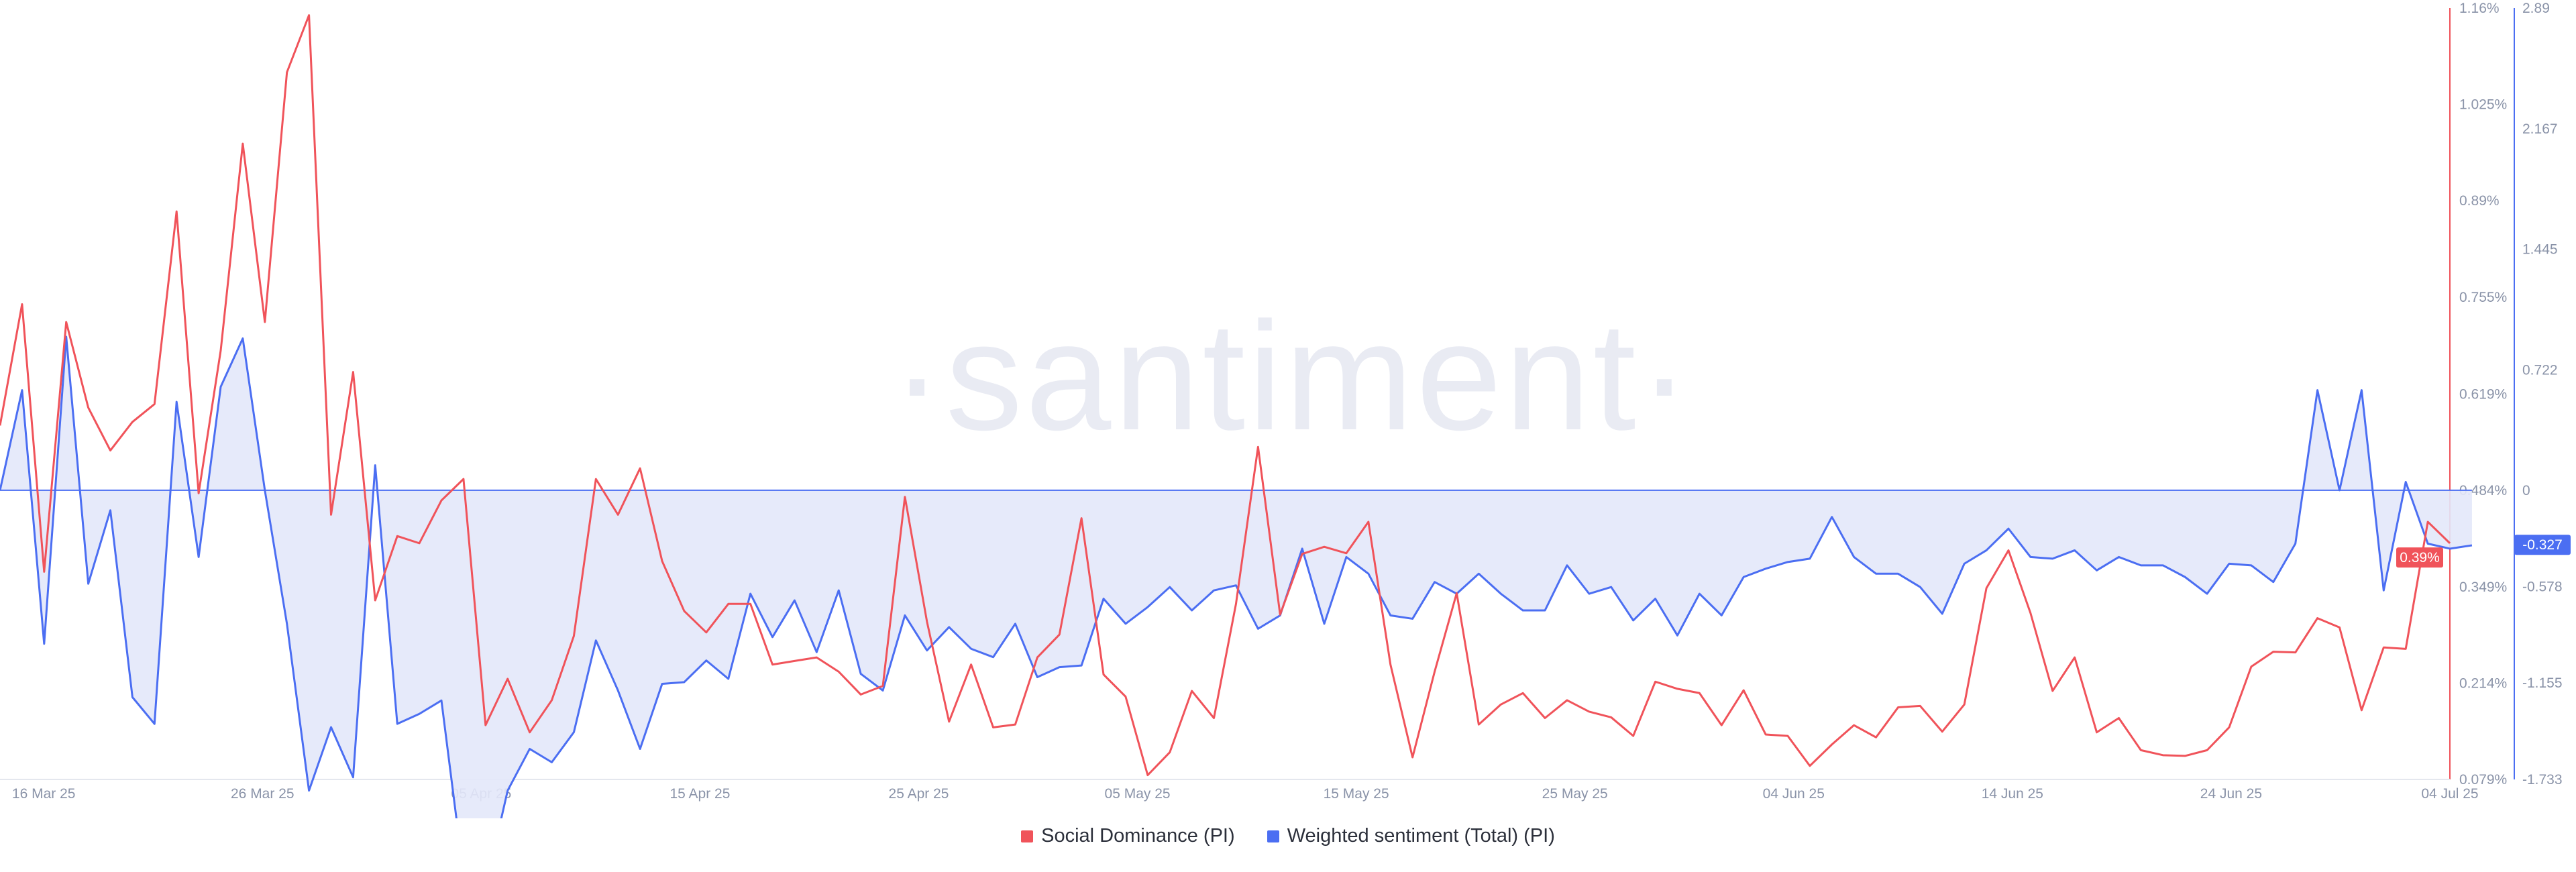  What do you see at coordinates (2540, 249) in the screenshot?
I see `right-y-tick-label: 1.445` at bounding box center [2540, 249].